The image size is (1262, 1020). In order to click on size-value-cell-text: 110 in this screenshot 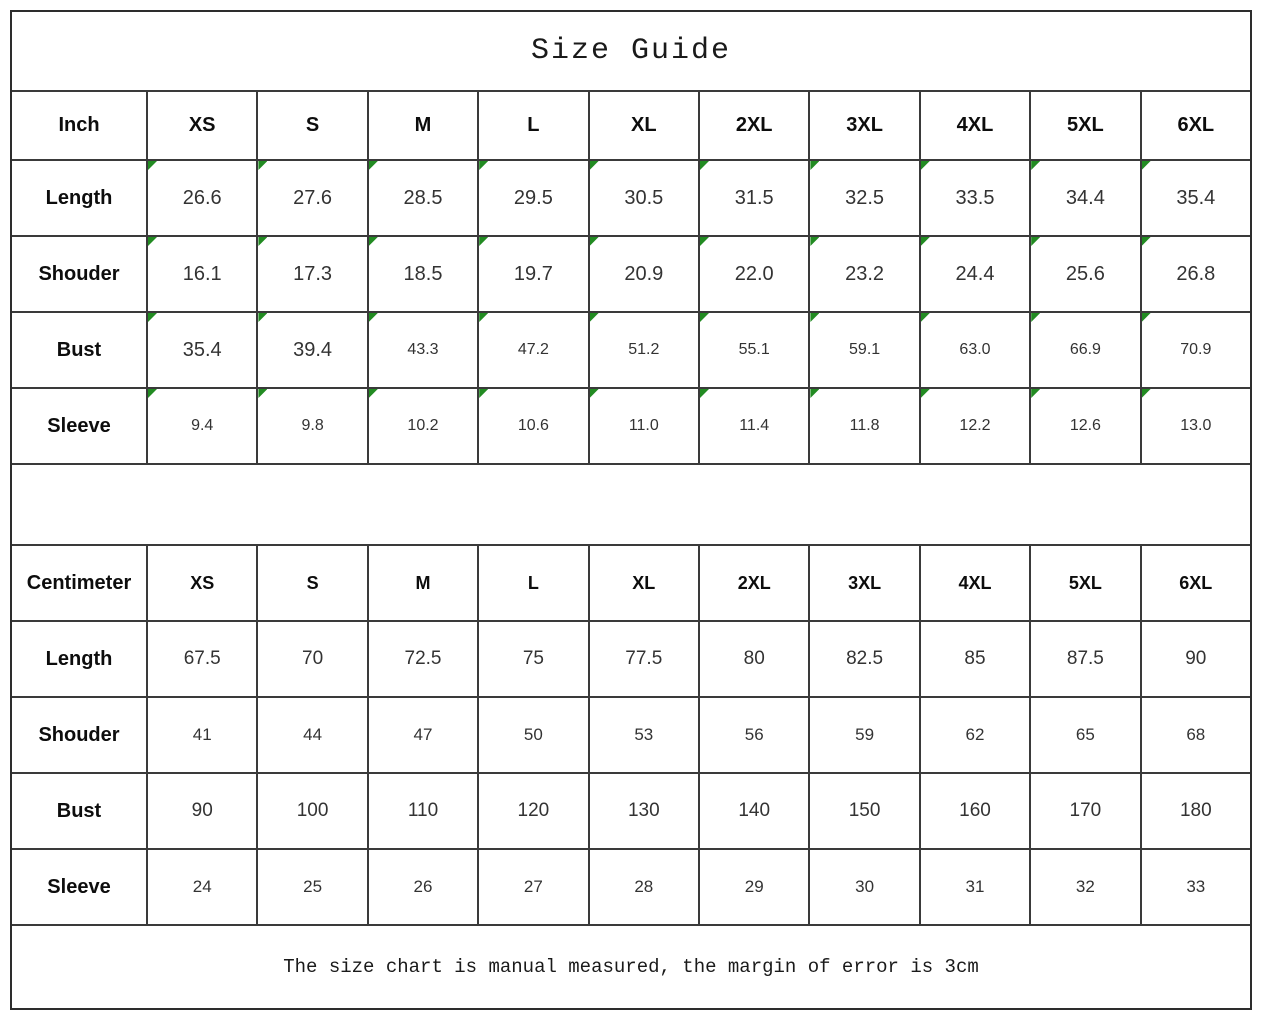, I will do `click(423, 810)`.